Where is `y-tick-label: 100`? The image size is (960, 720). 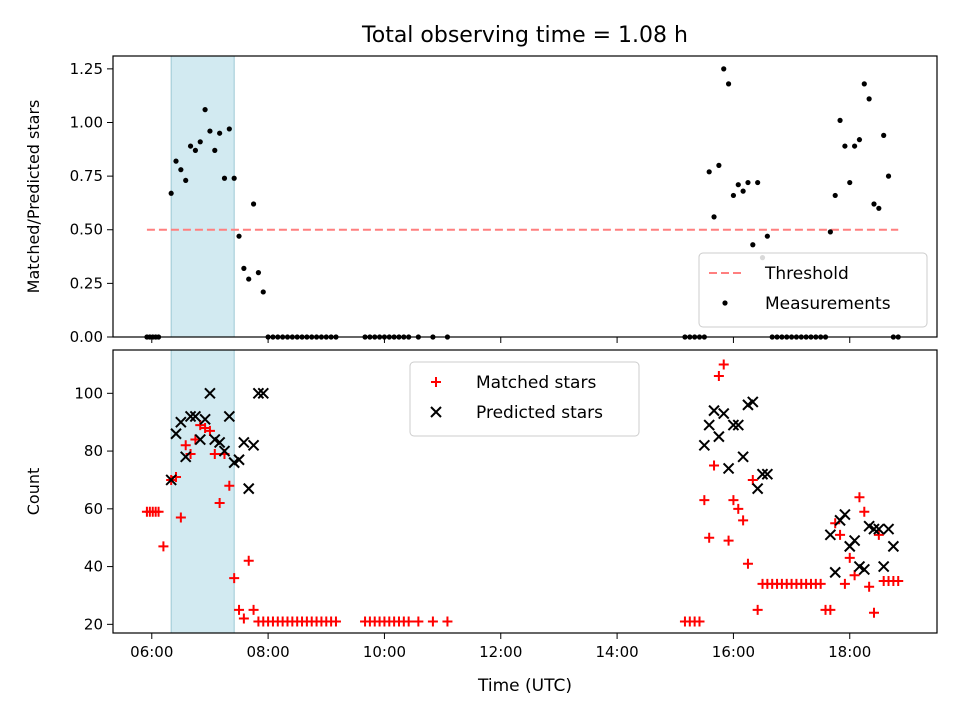
y-tick-label: 100 is located at coordinates (88, 393).